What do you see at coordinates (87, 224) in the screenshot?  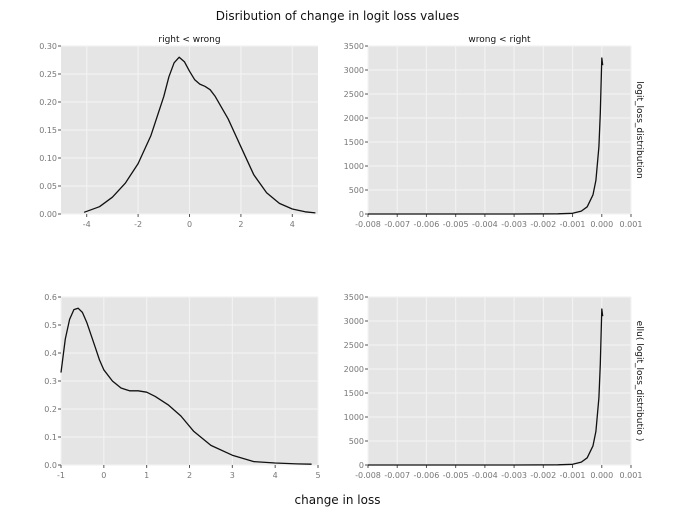 I see `x-tick-label: -4` at bounding box center [87, 224].